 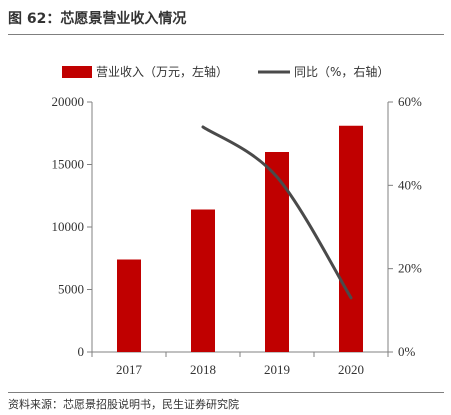 I want to click on x-tick-label: 2019, so click(x=277, y=369).